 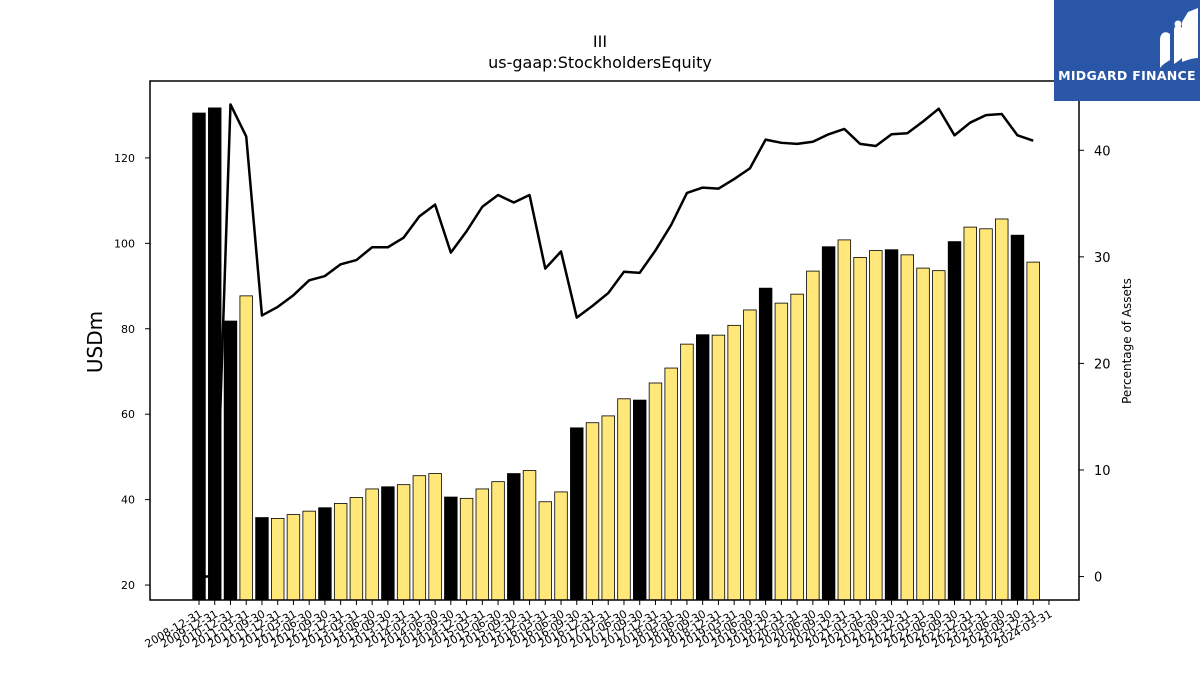 I want to click on y2-axis-label: Percentage of Assets, so click(x=1127, y=341).